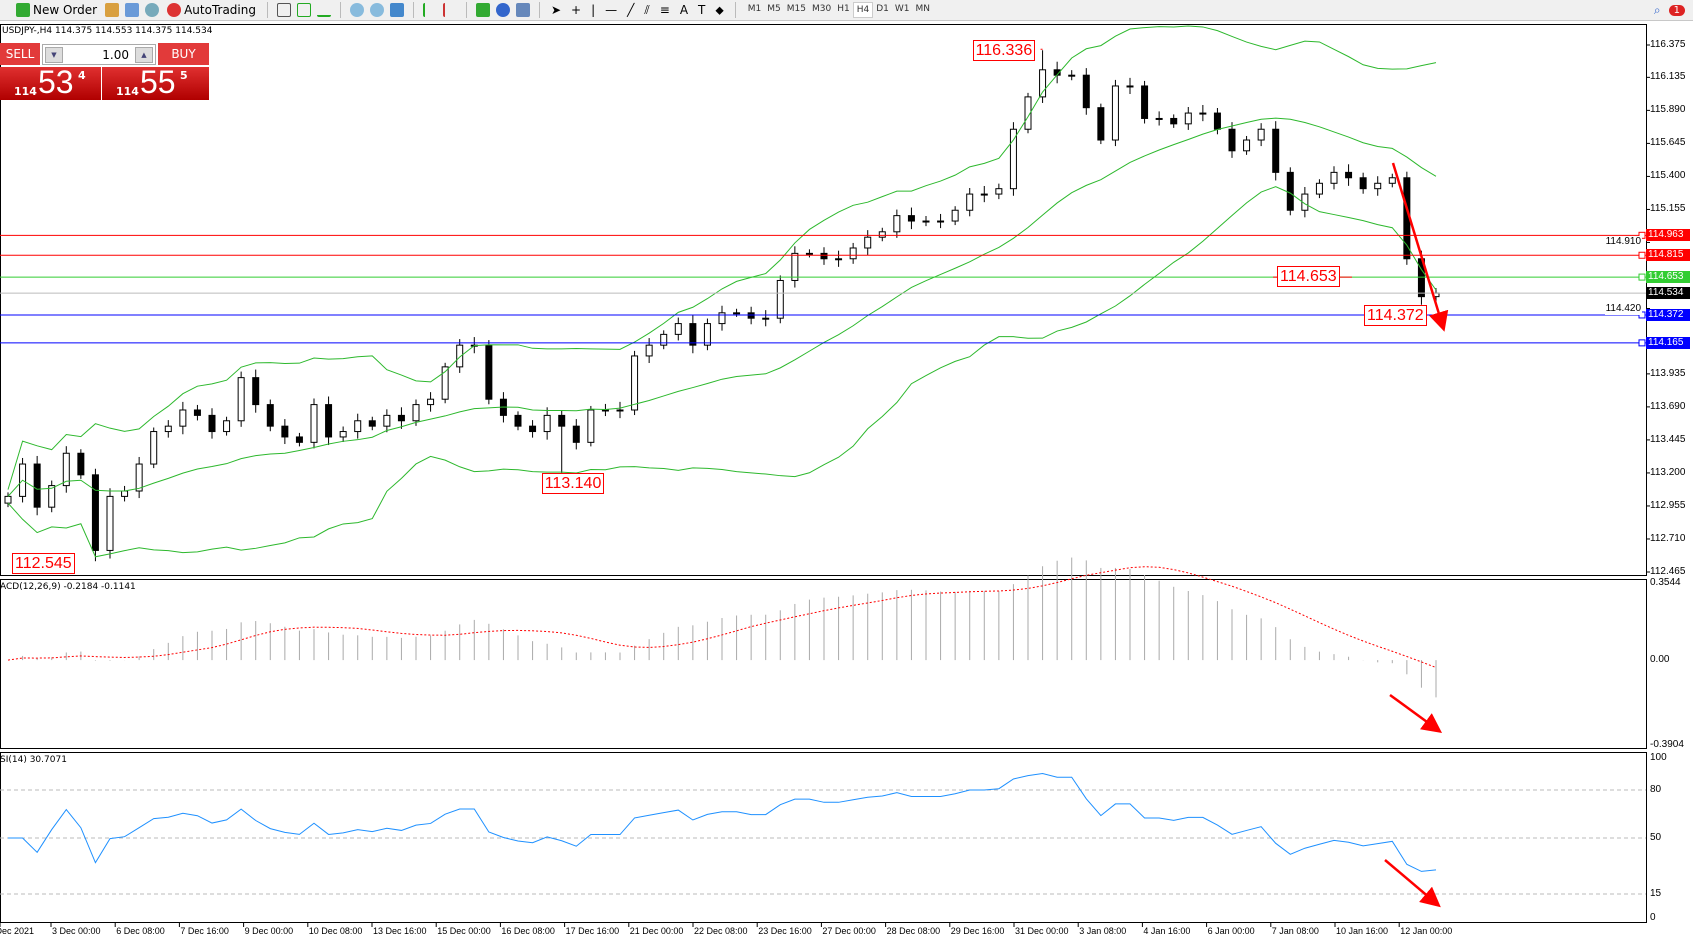  What do you see at coordinates (1660, 660) in the screenshot?
I see `macd-axis-label: 0.00` at bounding box center [1660, 660].